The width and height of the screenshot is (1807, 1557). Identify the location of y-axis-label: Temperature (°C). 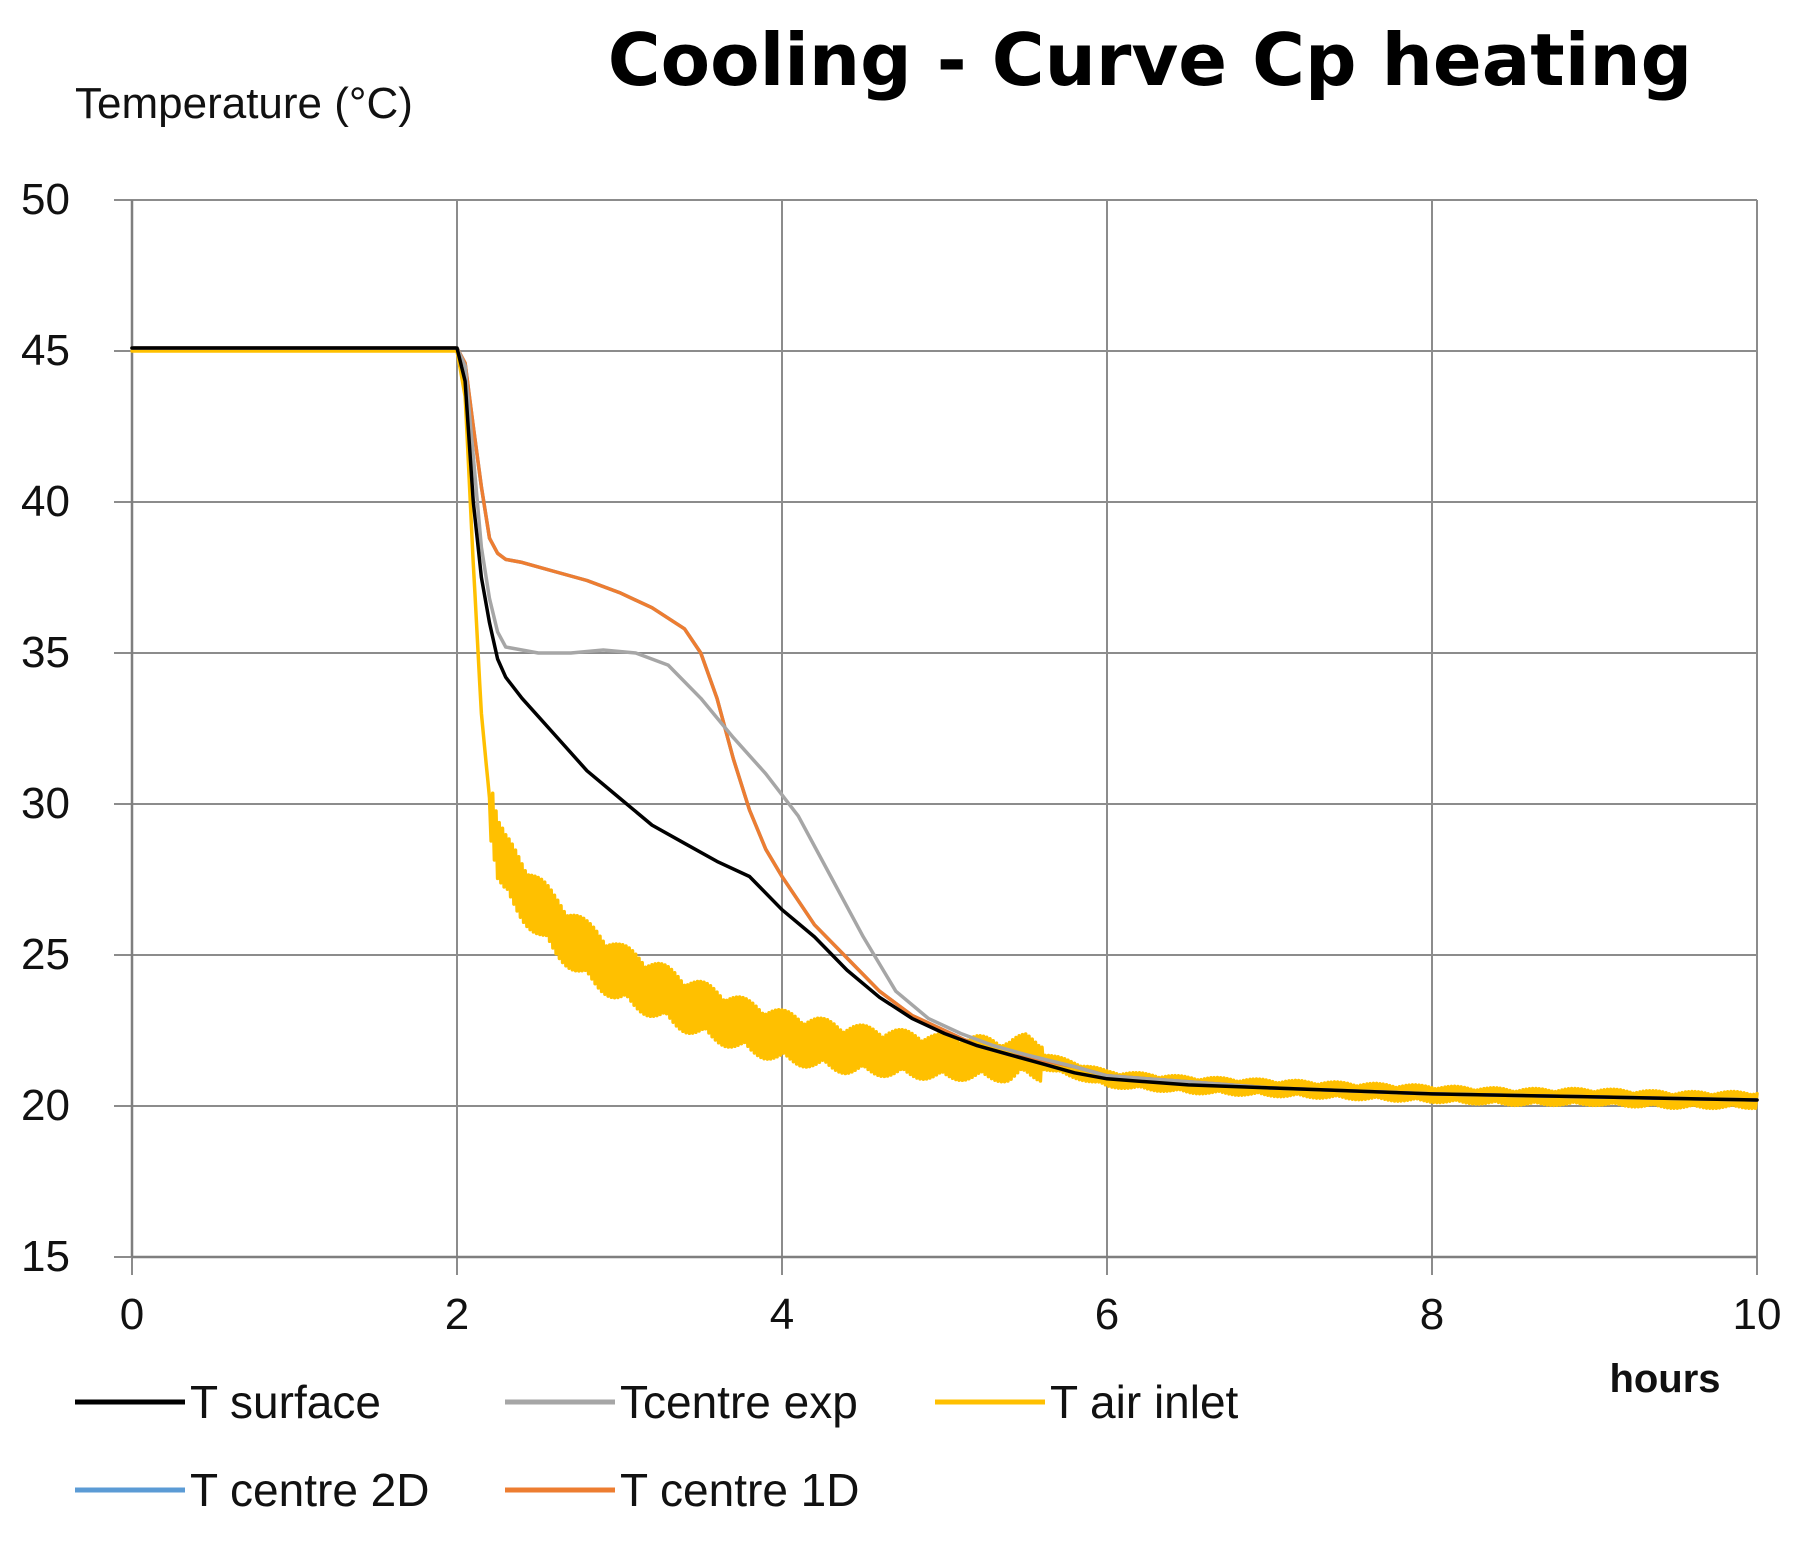
(244, 103).